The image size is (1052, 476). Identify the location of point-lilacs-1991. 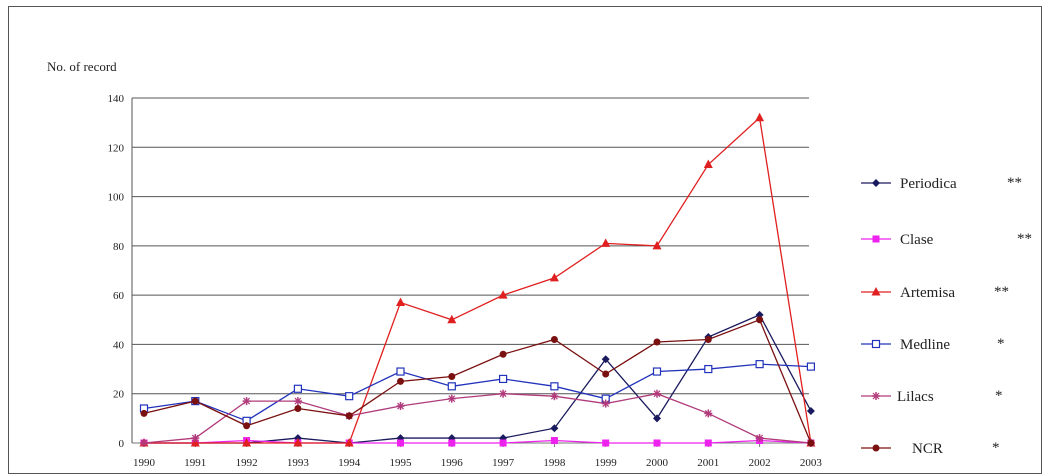
(195, 438).